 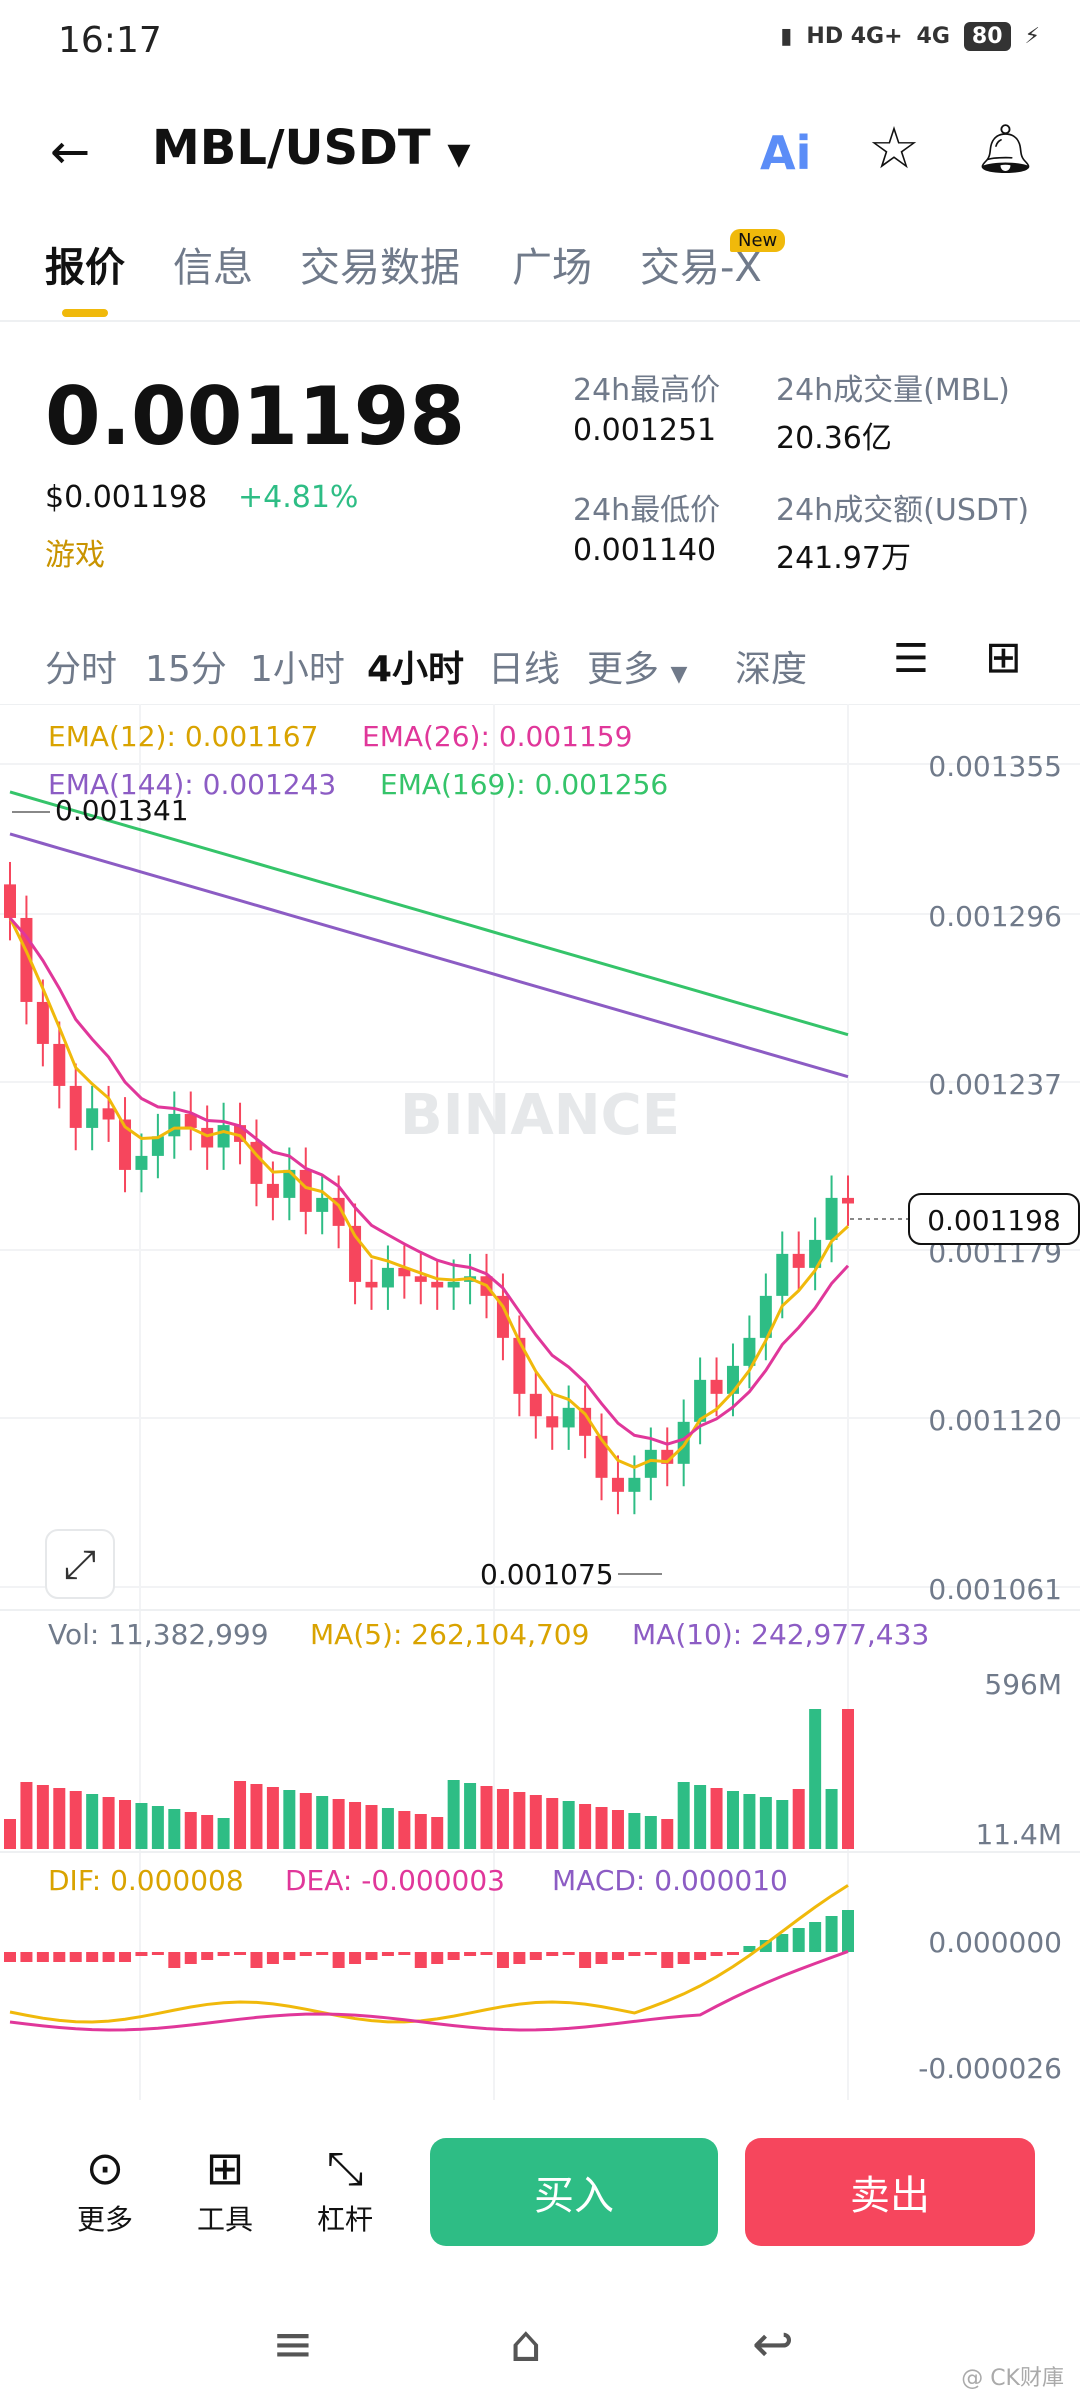 I want to click on status-indicators: ▮ HD 4G+ 4G 80 ⚡, so click(x=910, y=36).